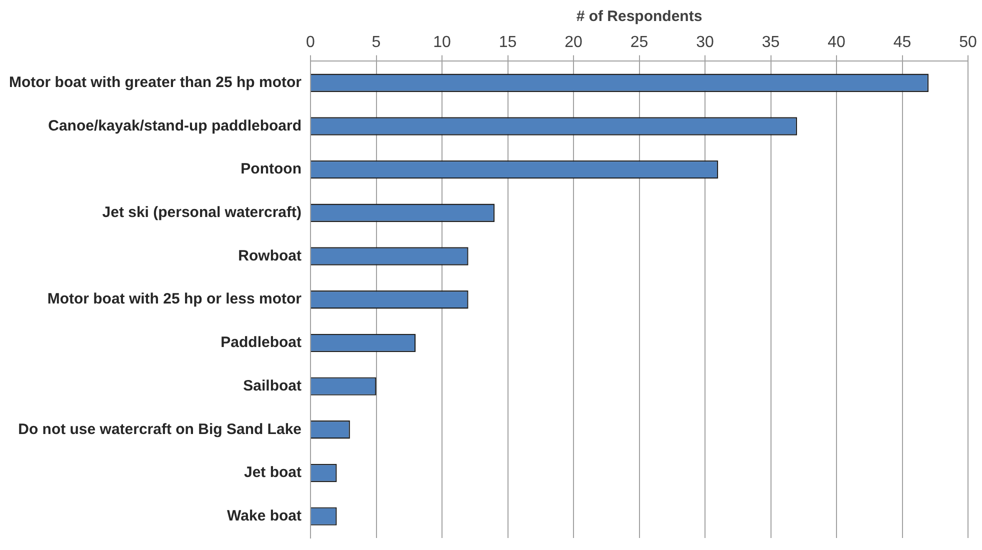 The width and height of the screenshot is (982, 550). I want to click on y-tick-label: Wake boat, so click(264, 515).